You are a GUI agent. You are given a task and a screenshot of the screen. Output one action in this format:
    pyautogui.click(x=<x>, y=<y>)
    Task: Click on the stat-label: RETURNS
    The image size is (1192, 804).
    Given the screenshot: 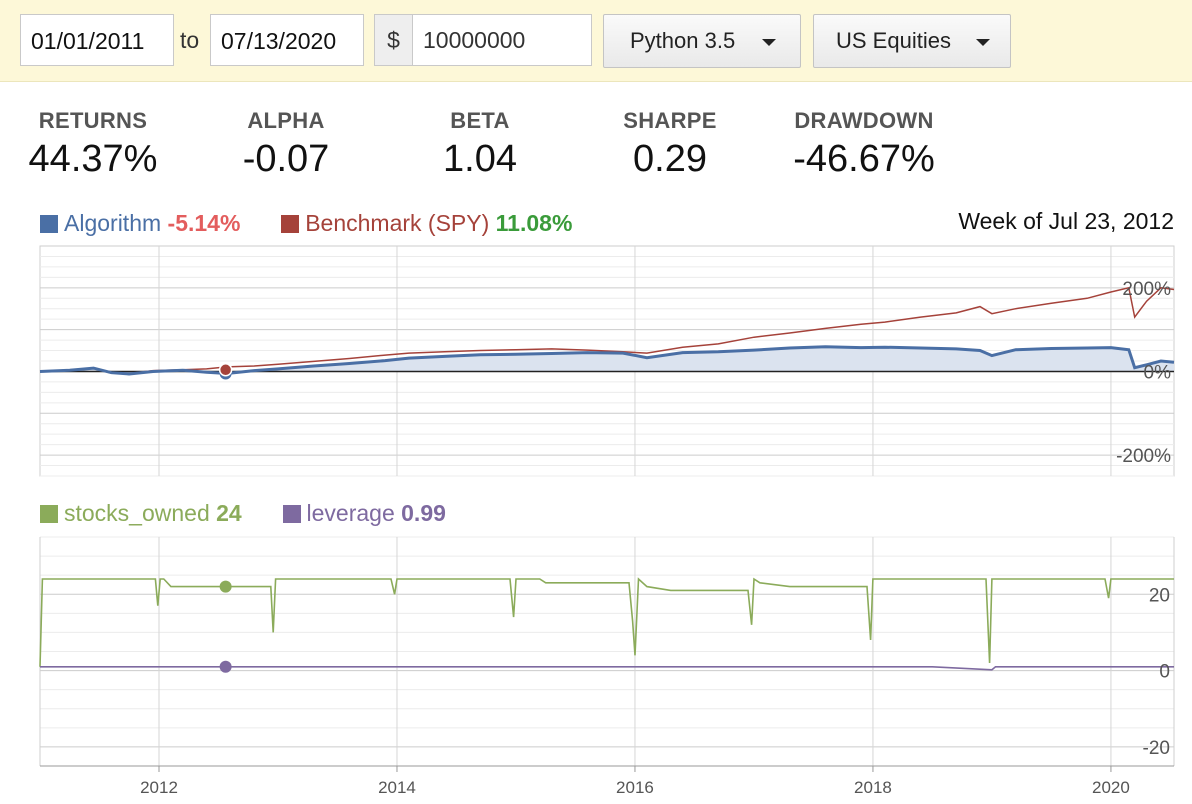 What is the action you would take?
    pyautogui.click(x=93, y=120)
    